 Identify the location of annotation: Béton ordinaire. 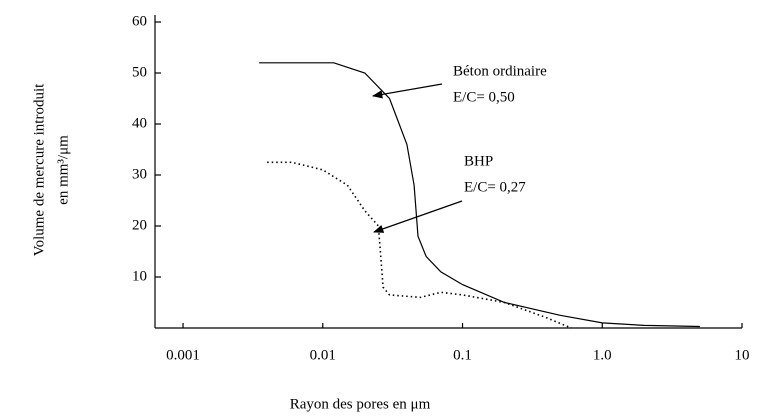
(500, 71).